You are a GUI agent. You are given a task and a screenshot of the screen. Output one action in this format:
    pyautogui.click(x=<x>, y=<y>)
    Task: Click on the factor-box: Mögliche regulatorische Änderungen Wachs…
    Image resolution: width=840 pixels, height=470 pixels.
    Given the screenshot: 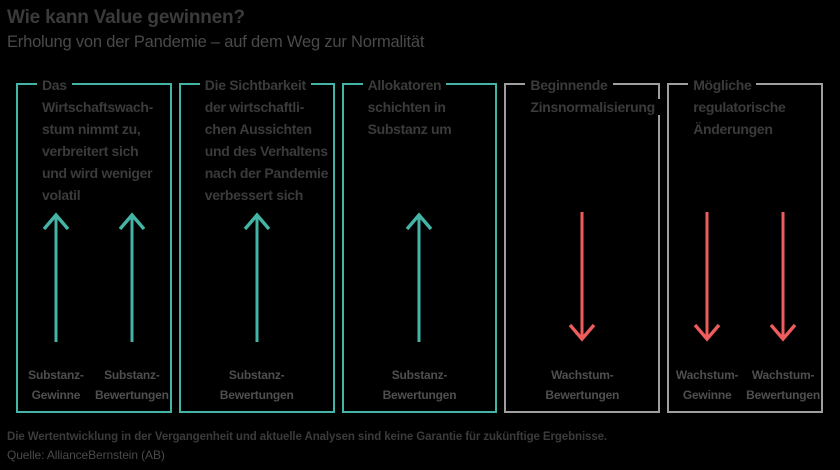 What is the action you would take?
    pyautogui.click(x=745, y=245)
    